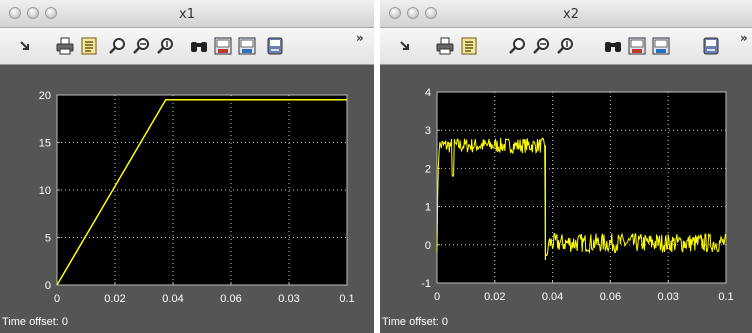 The height and width of the screenshot is (333, 752). I want to click on y-tick-label: 5, so click(48, 239).